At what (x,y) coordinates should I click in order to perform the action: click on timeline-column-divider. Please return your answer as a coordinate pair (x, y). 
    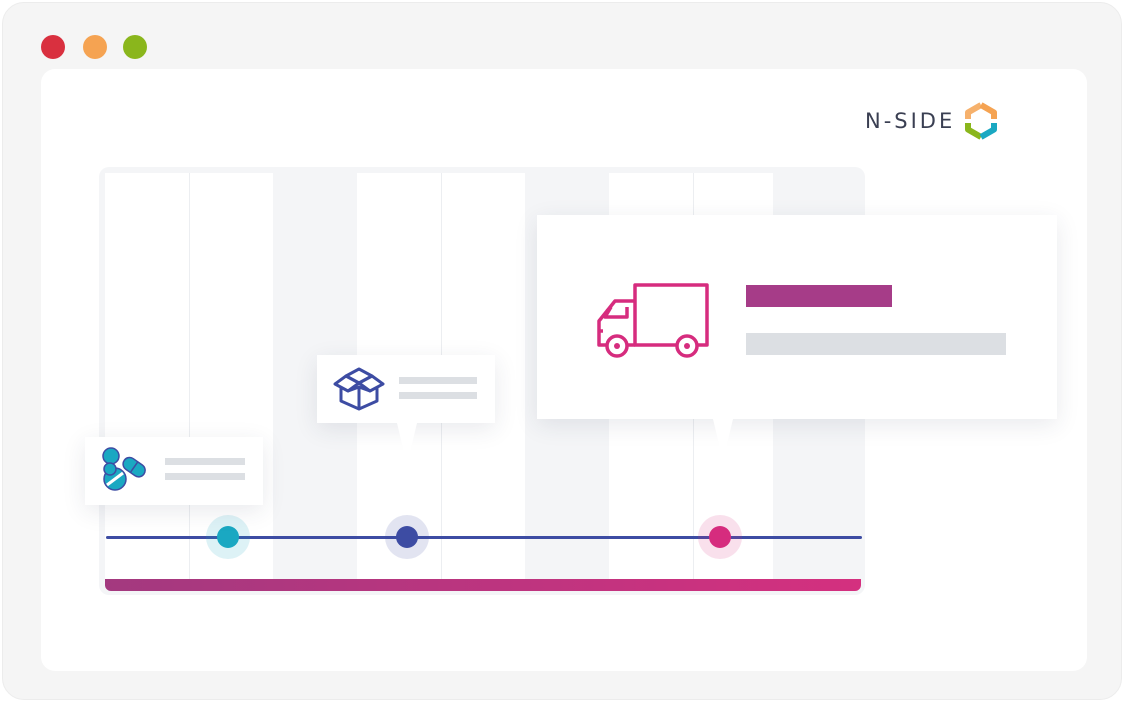
    Looking at the image, I should click on (189, 378).